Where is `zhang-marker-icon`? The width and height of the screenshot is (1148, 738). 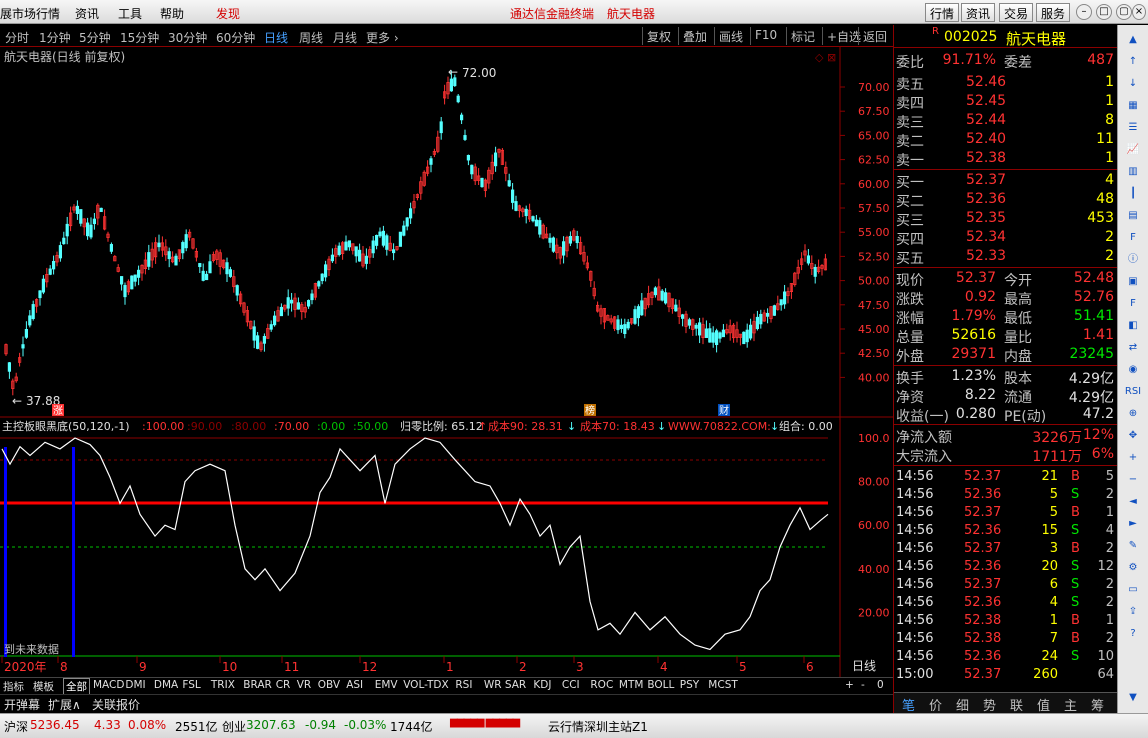
zhang-marker-icon is located at coordinates (58, 410).